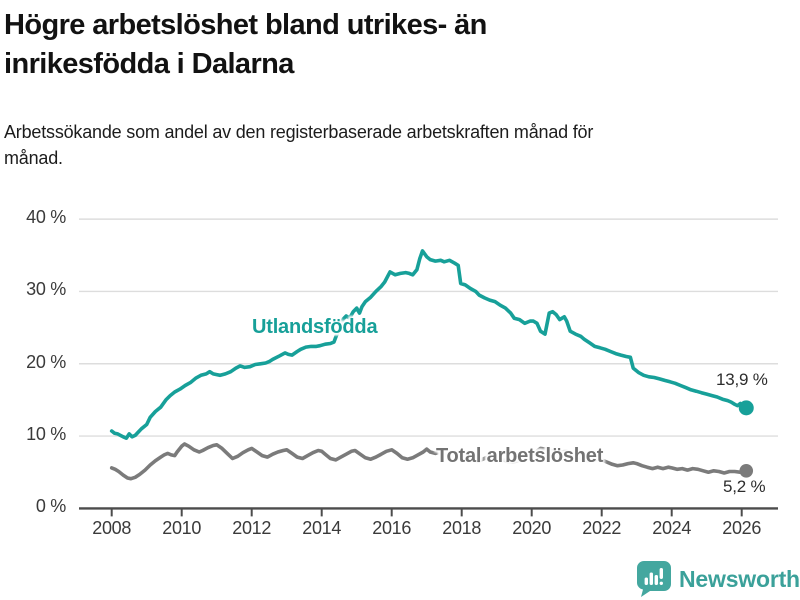  Describe the element at coordinates (46, 289) in the screenshot. I see `y-tick-label-30: 30 %` at that location.